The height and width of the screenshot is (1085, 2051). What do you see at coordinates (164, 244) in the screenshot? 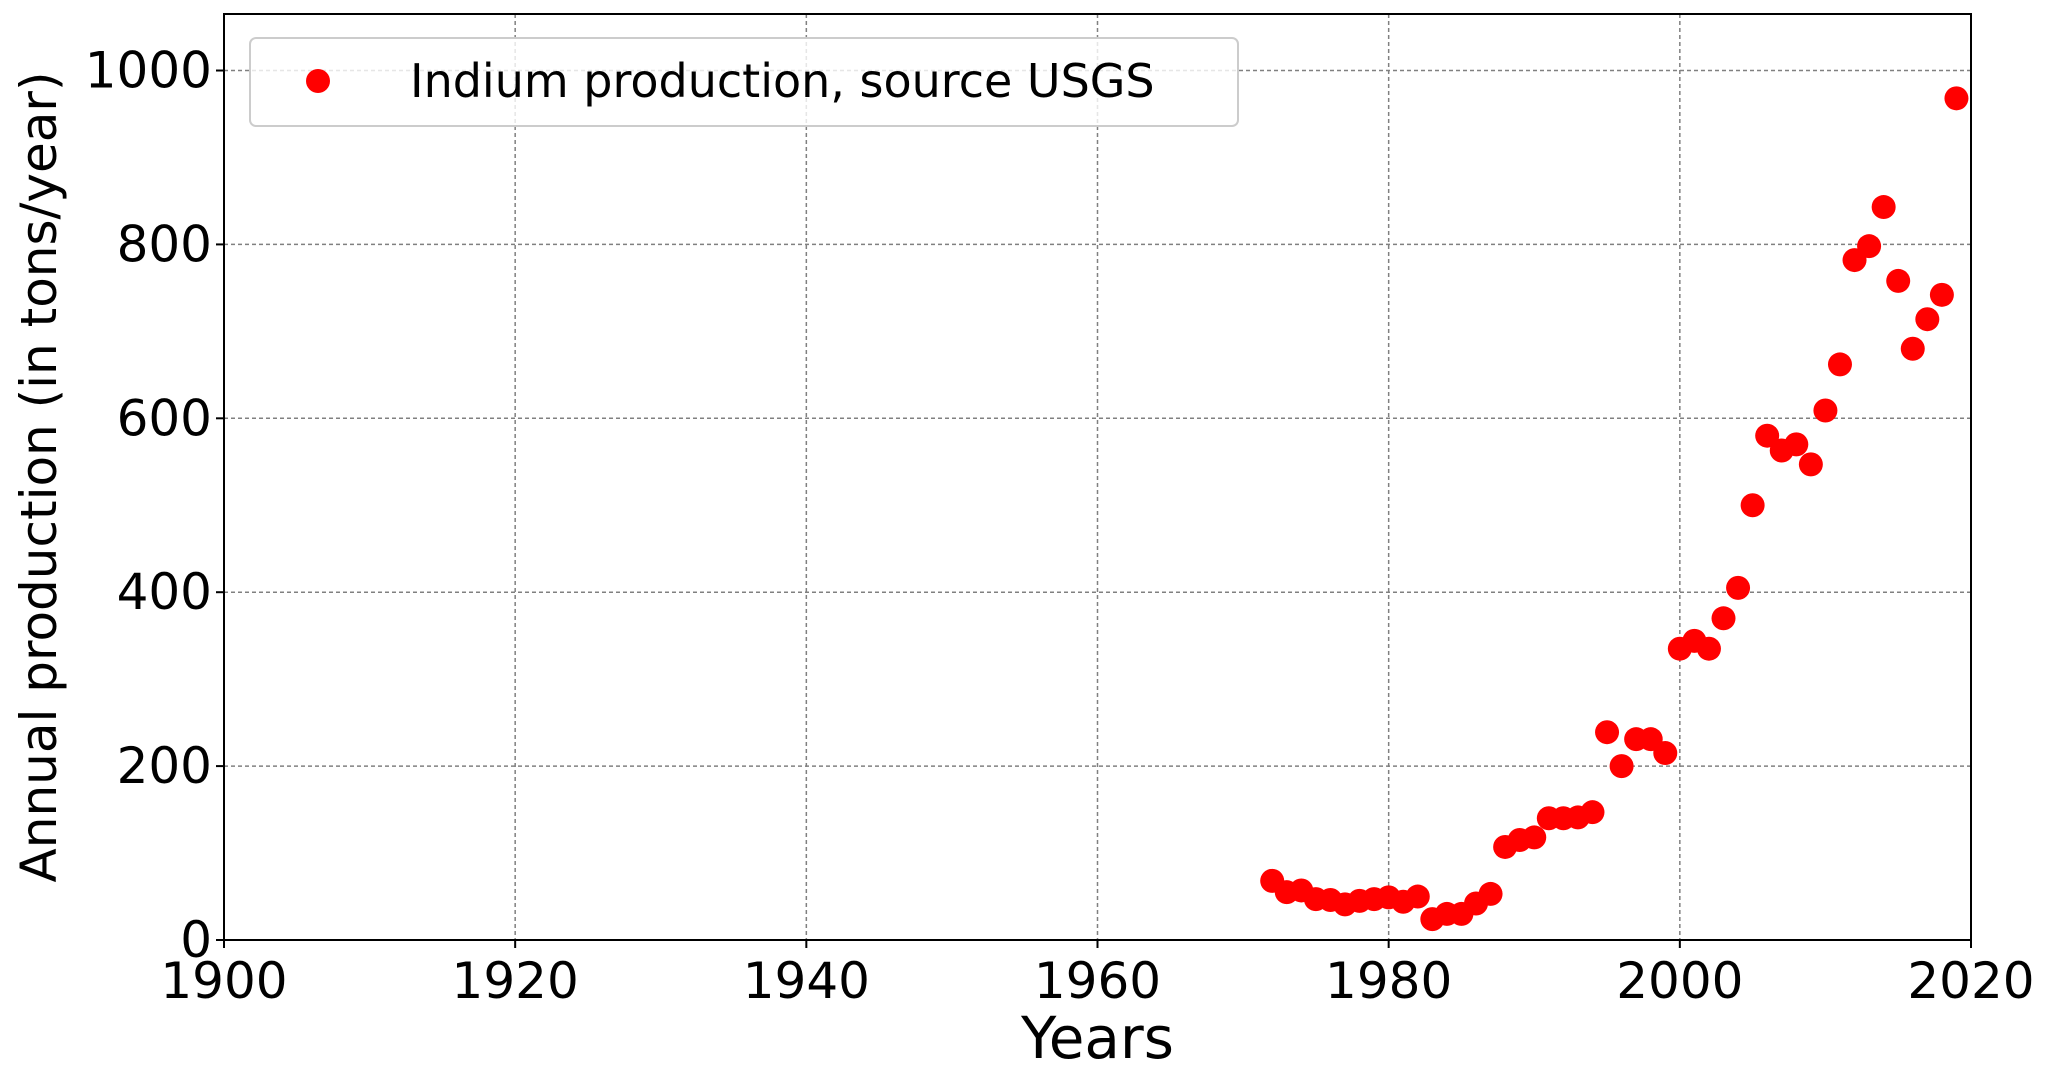
I see `y-tick-label: 800` at bounding box center [164, 244].